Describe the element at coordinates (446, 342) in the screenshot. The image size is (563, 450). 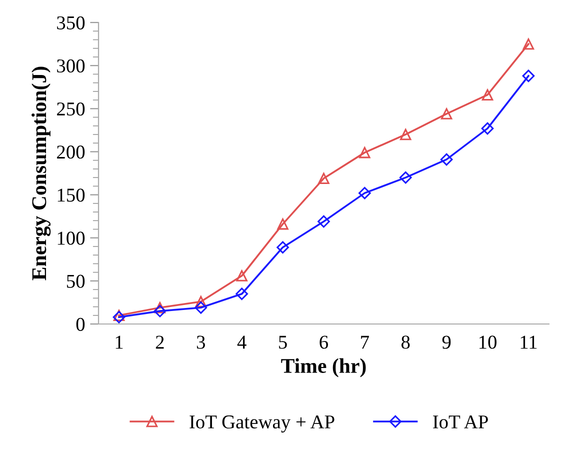
I see `x-tick-label: 9` at that location.